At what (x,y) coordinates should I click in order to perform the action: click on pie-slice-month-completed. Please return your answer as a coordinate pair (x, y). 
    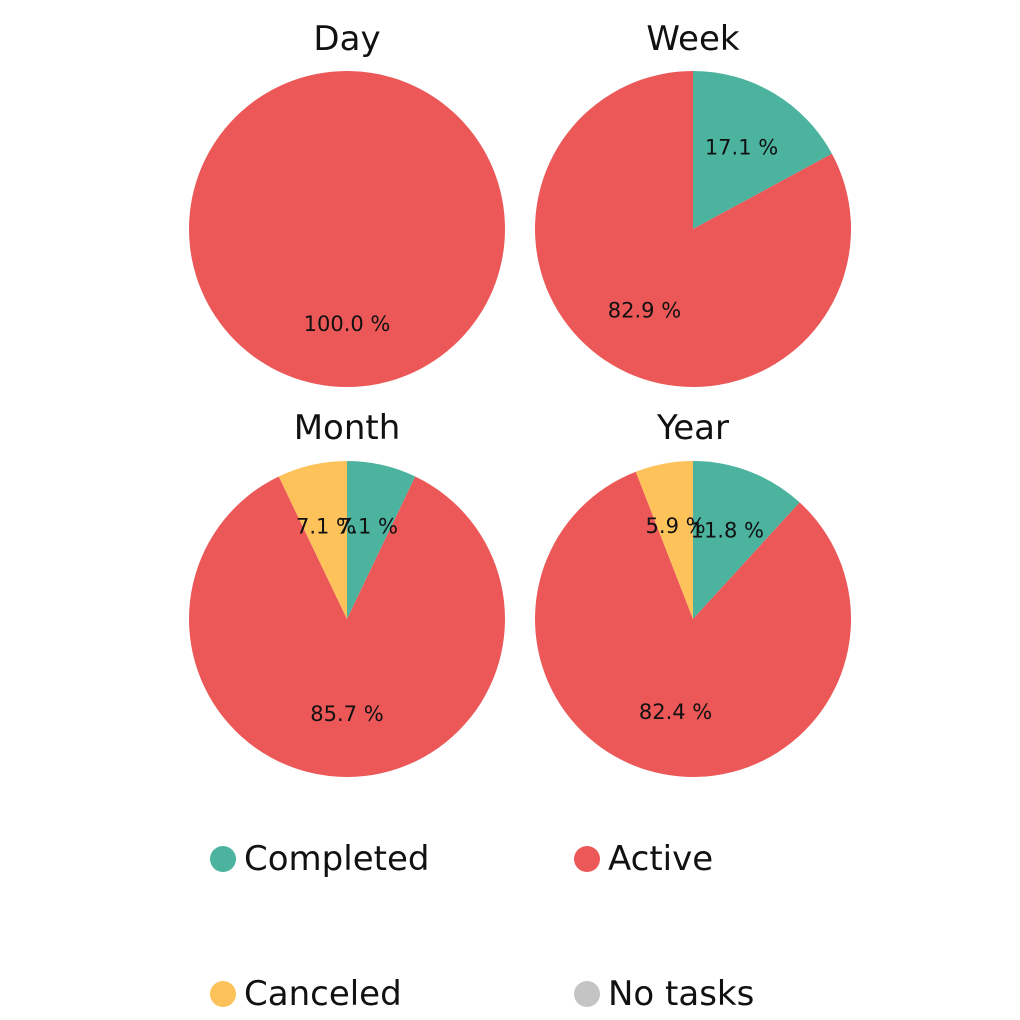
    Looking at the image, I should click on (381, 540).